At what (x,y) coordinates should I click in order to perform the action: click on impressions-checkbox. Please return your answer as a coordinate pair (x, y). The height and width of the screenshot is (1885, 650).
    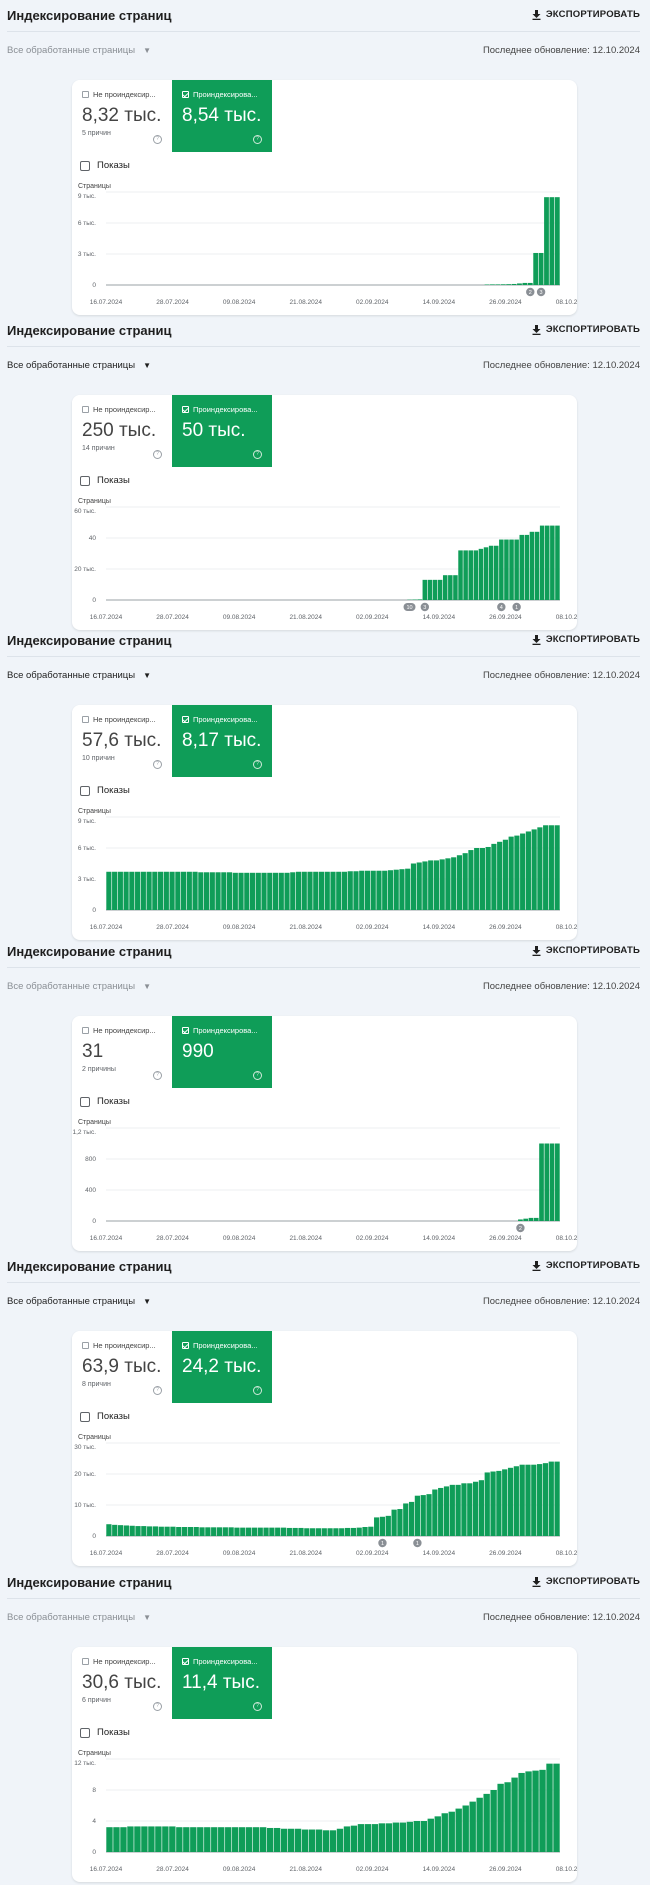
    Looking at the image, I should click on (85, 165).